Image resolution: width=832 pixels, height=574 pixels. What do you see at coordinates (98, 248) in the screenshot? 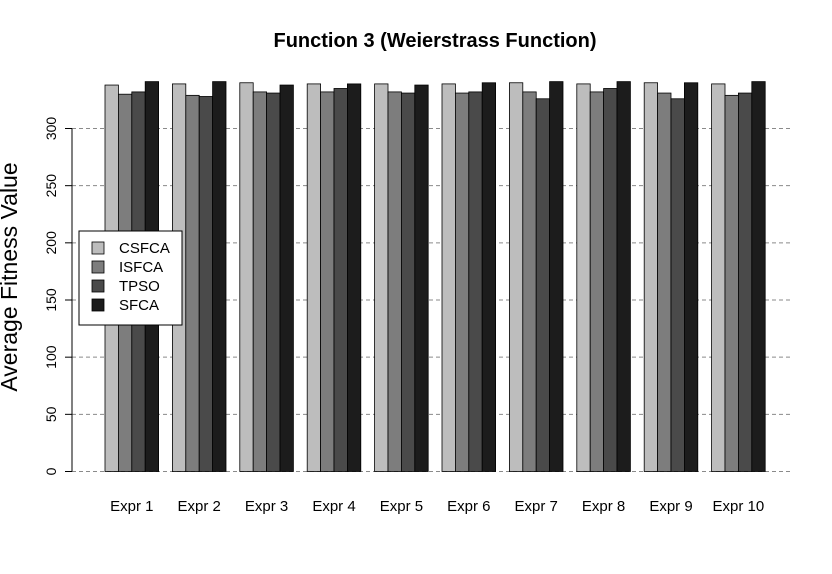
I see `legend-swatch-csfca` at bounding box center [98, 248].